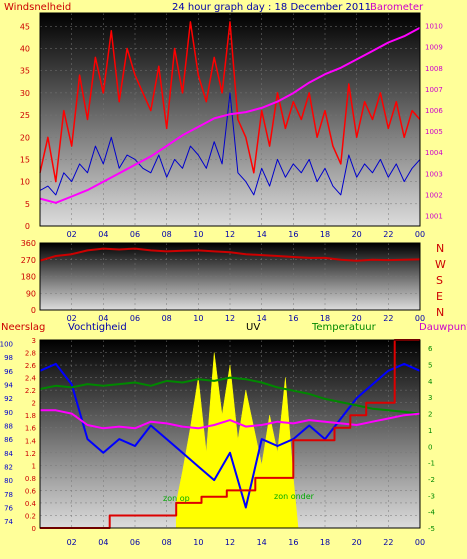  I want to click on wind-y-tick-label: 35, so click(25, 71).